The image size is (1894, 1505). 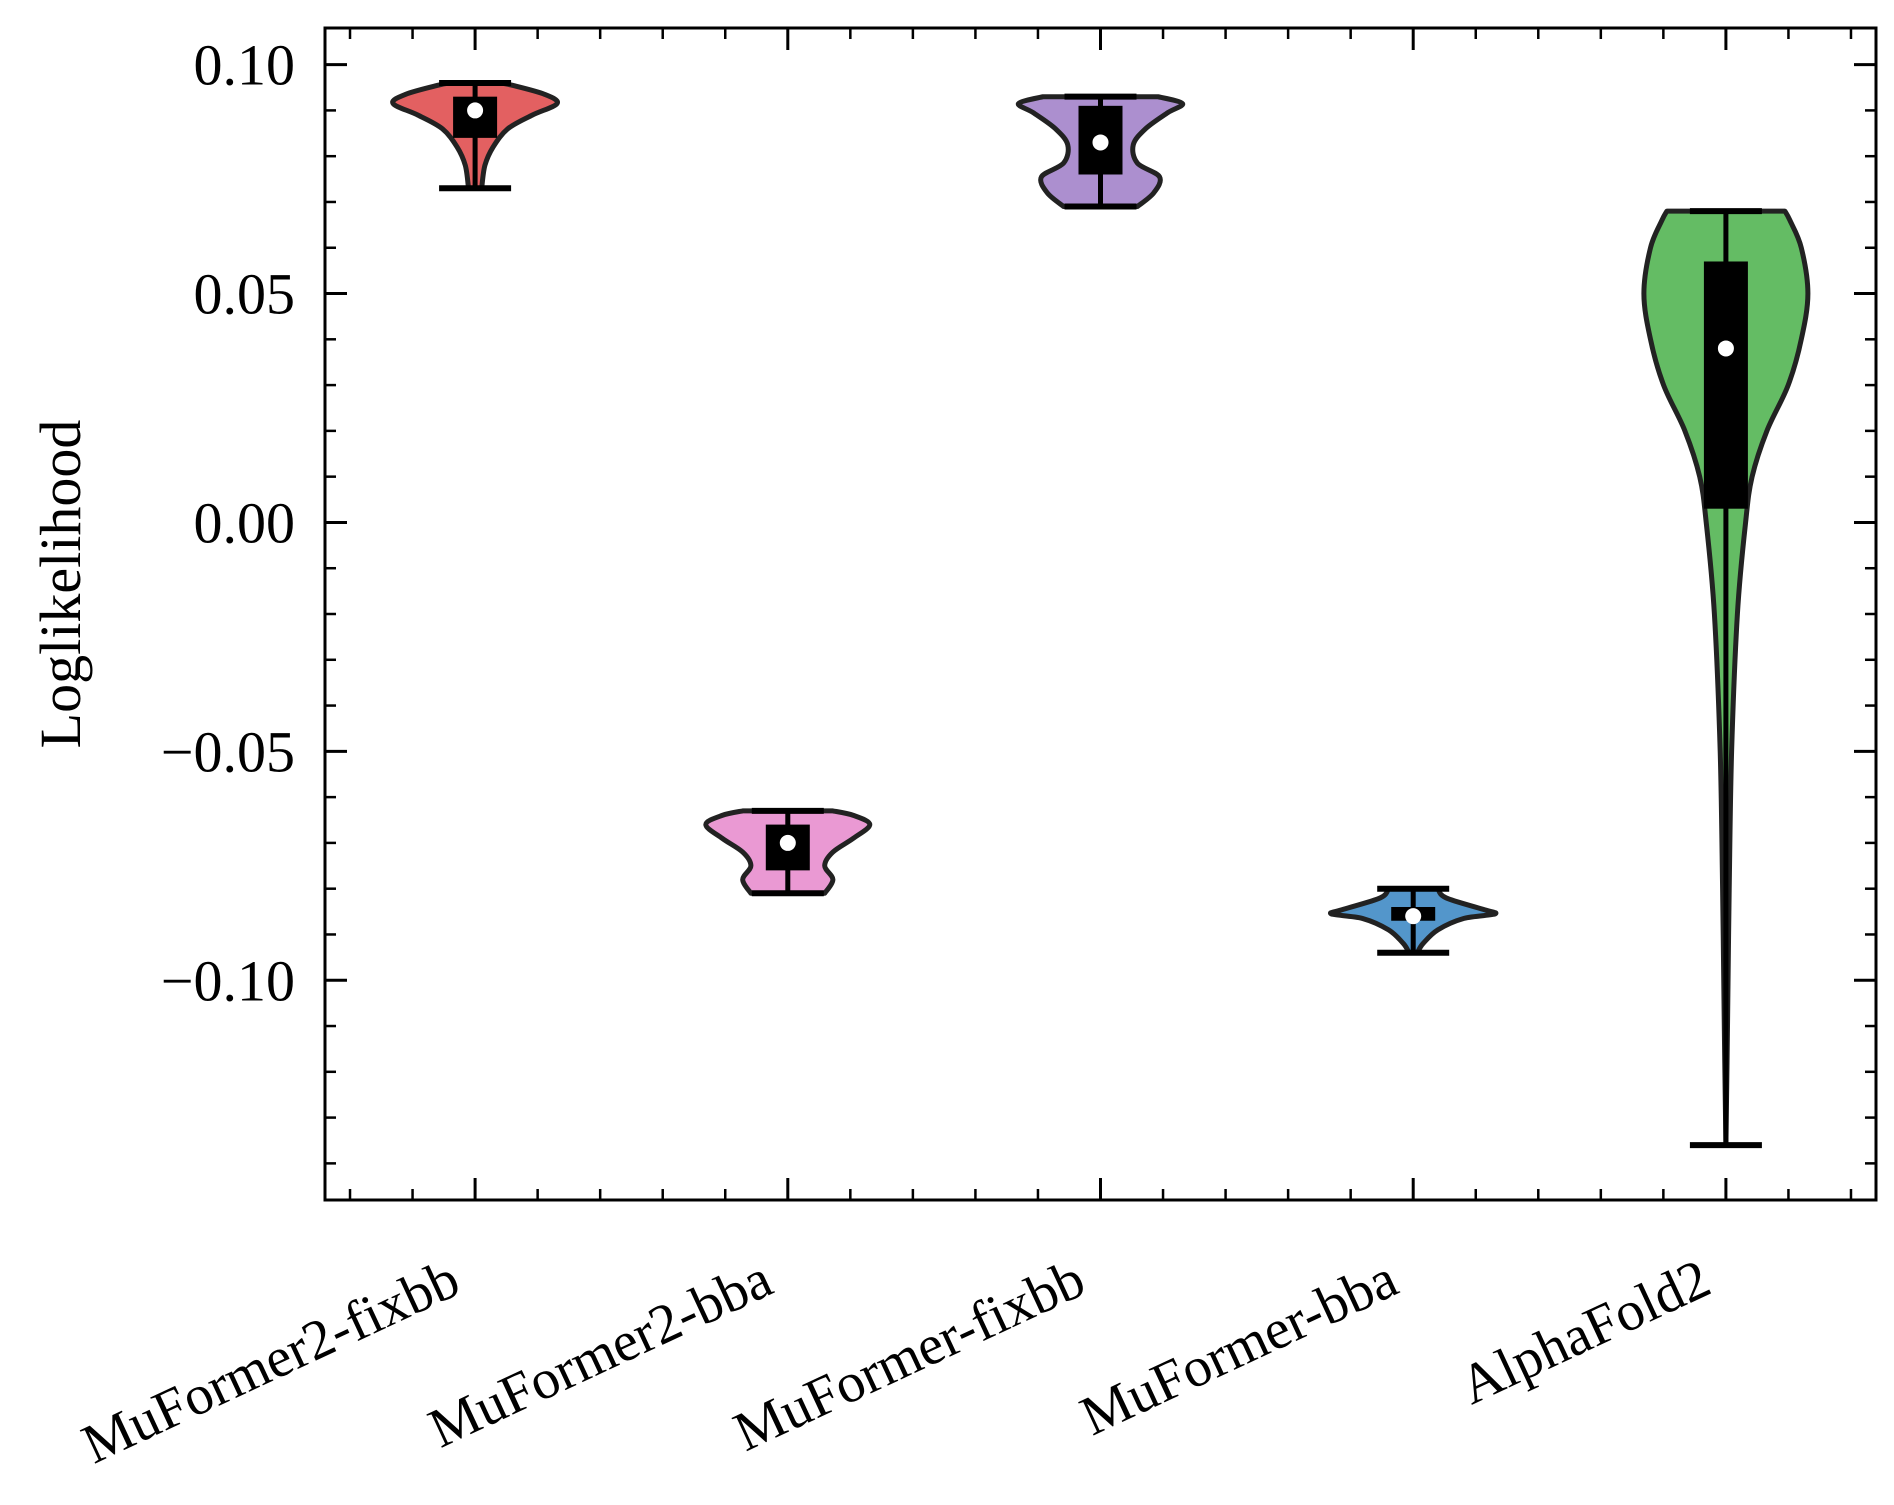 What do you see at coordinates (60, 584) in the screenshot?
I see `y-axis-title: Loglikelihood` at bounding box center [60, 584].